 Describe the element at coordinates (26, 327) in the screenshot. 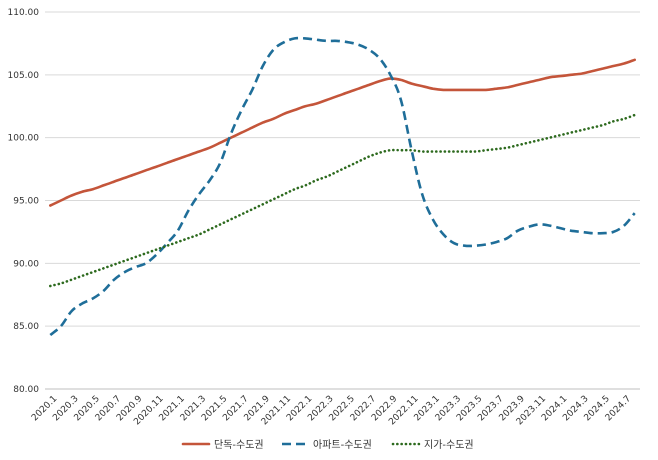

I see `y-tick-label: 85.00` at that location.